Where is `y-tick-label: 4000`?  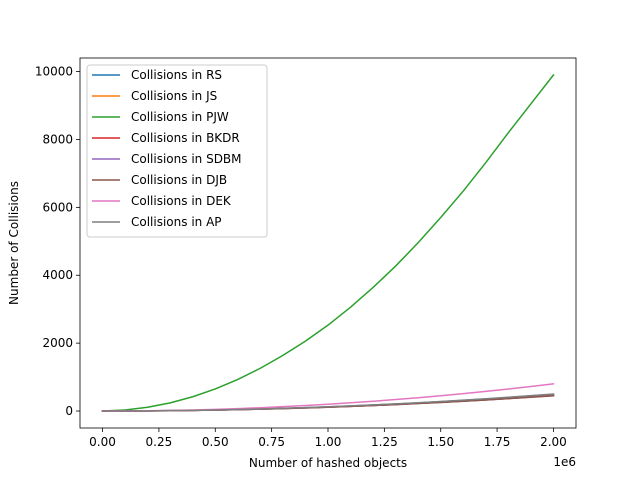 y-tick-label: 4000 is located at coordinates (57, 275).